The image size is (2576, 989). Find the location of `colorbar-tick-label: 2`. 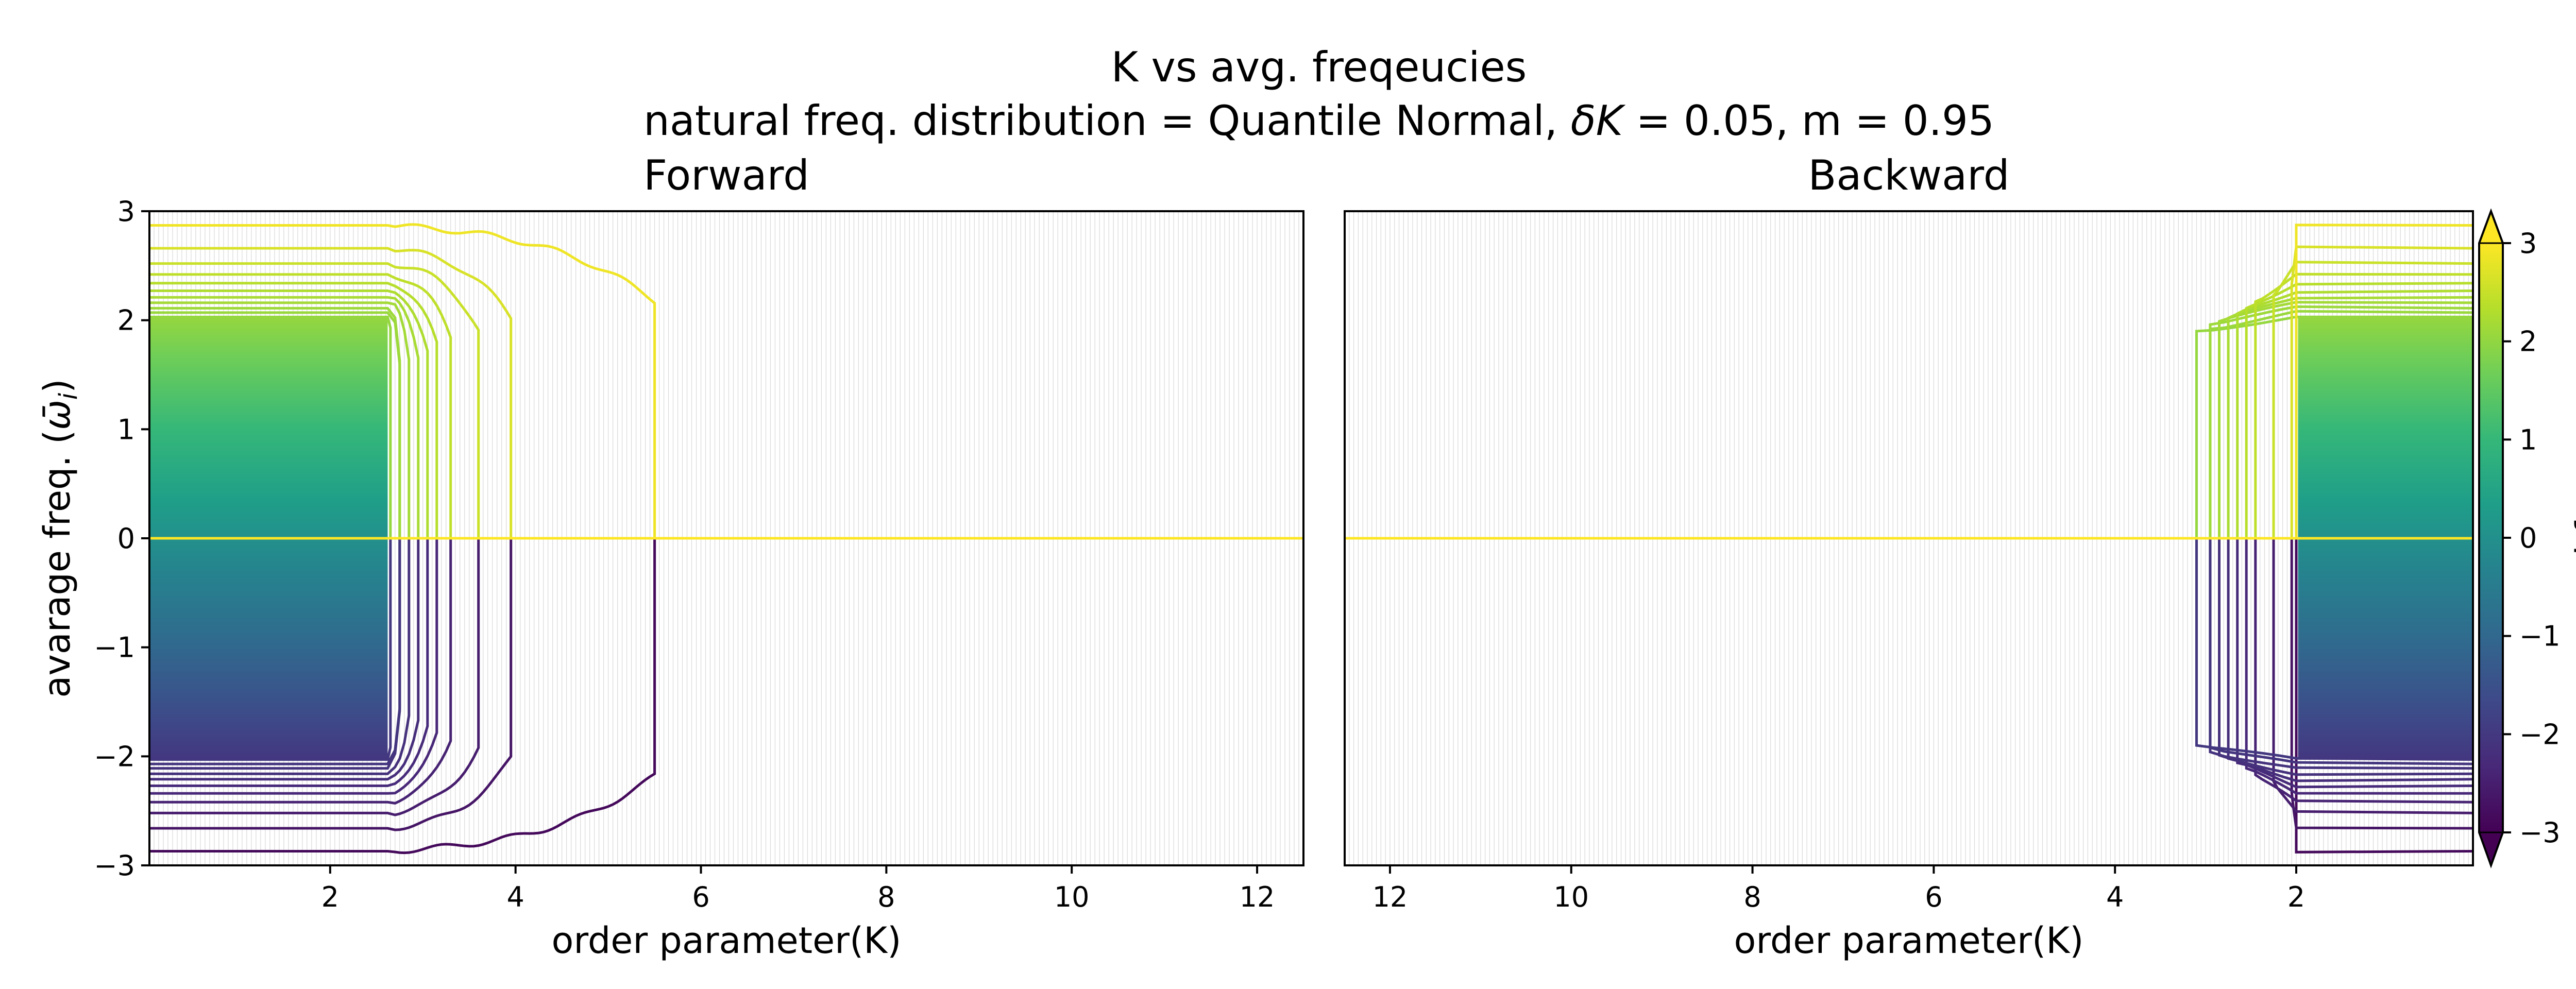

colorbar-tick-label: 2 is located at coordinates (2528, 342).